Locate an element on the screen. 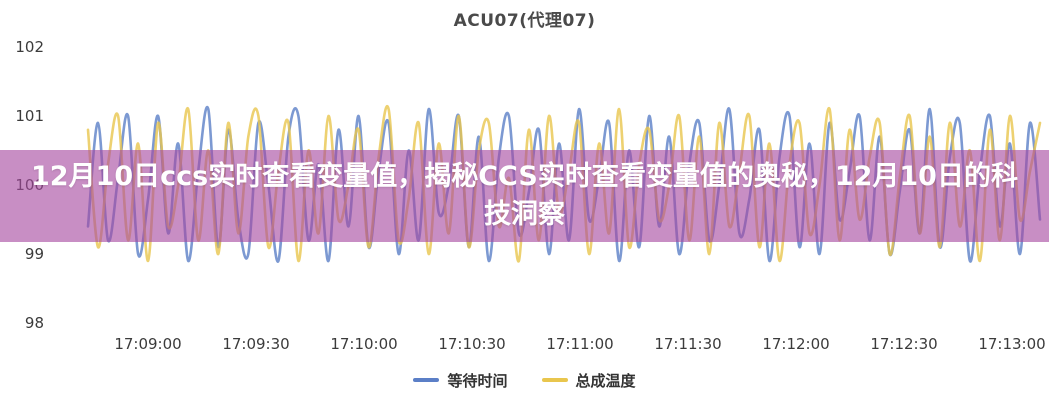  x-axis-tick-label: 17:13:00 is located at coordinates (1012, 344).